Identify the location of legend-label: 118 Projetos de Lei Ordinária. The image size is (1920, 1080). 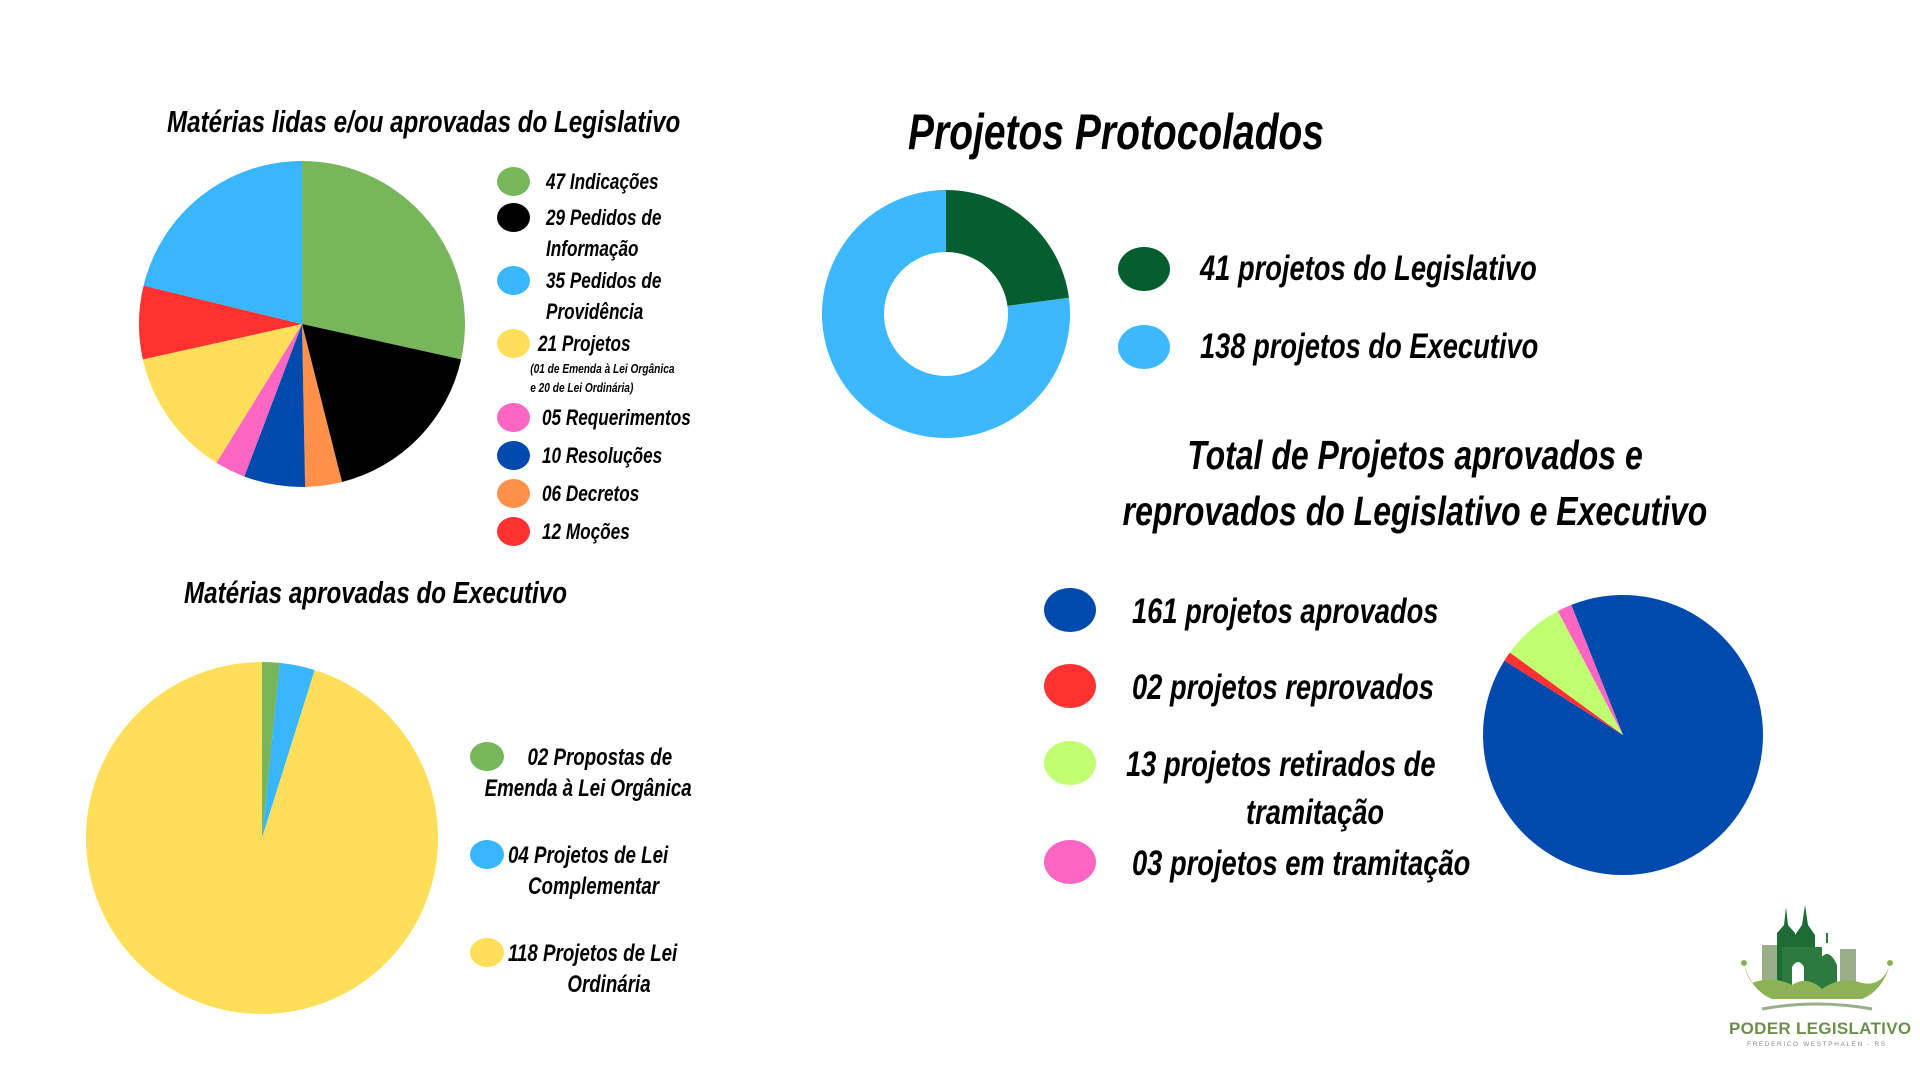
(592, 969).